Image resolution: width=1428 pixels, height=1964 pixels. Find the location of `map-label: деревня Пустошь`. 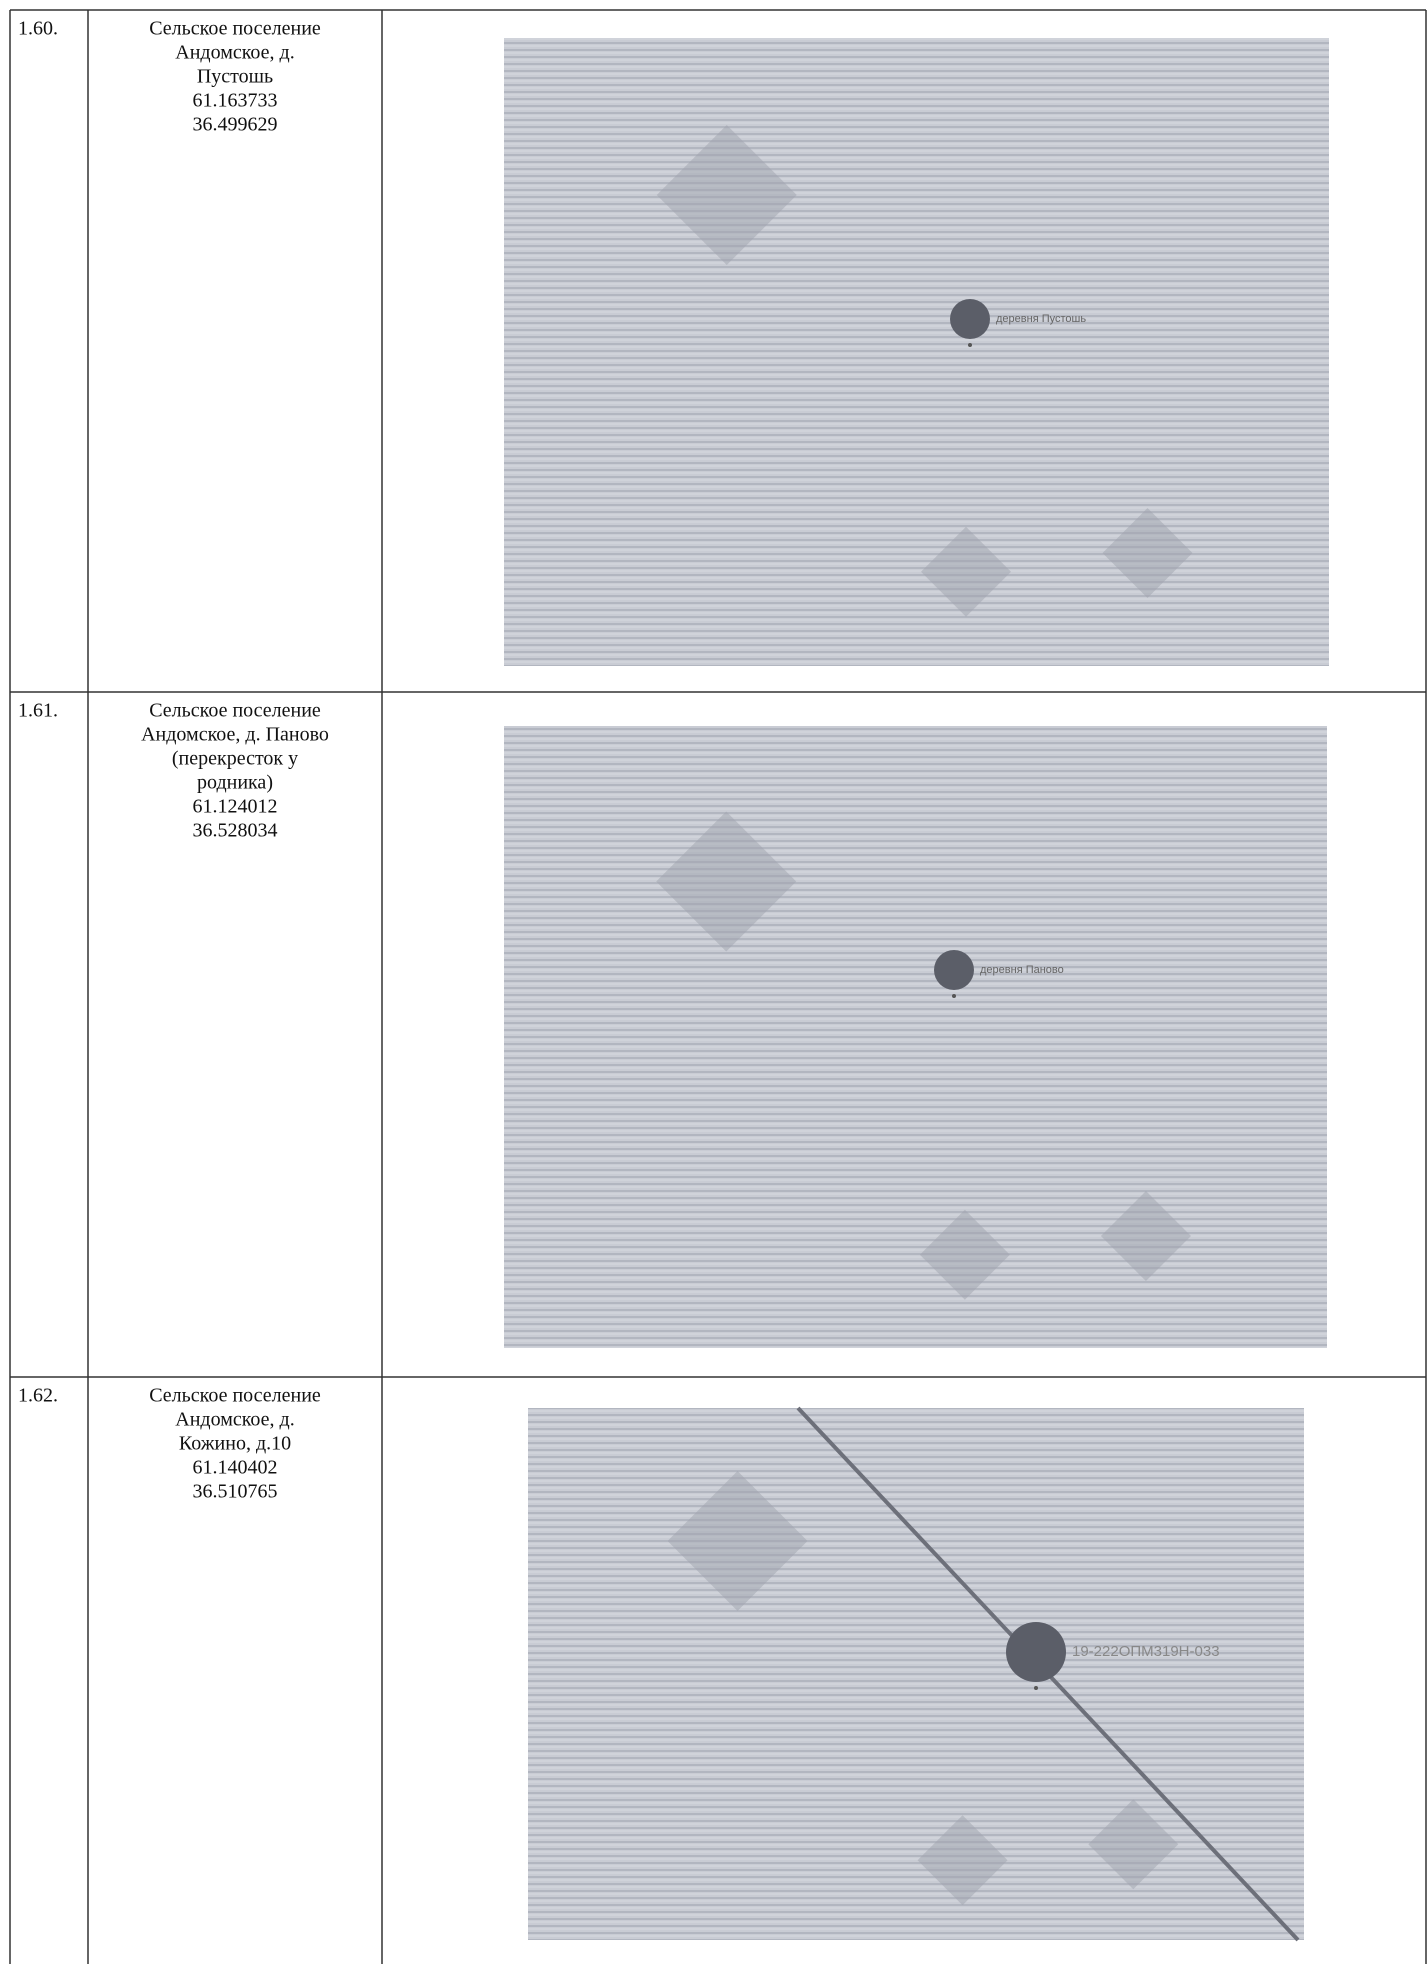

map-label: деревня Пустошь is located at coordinates (1041, 319).